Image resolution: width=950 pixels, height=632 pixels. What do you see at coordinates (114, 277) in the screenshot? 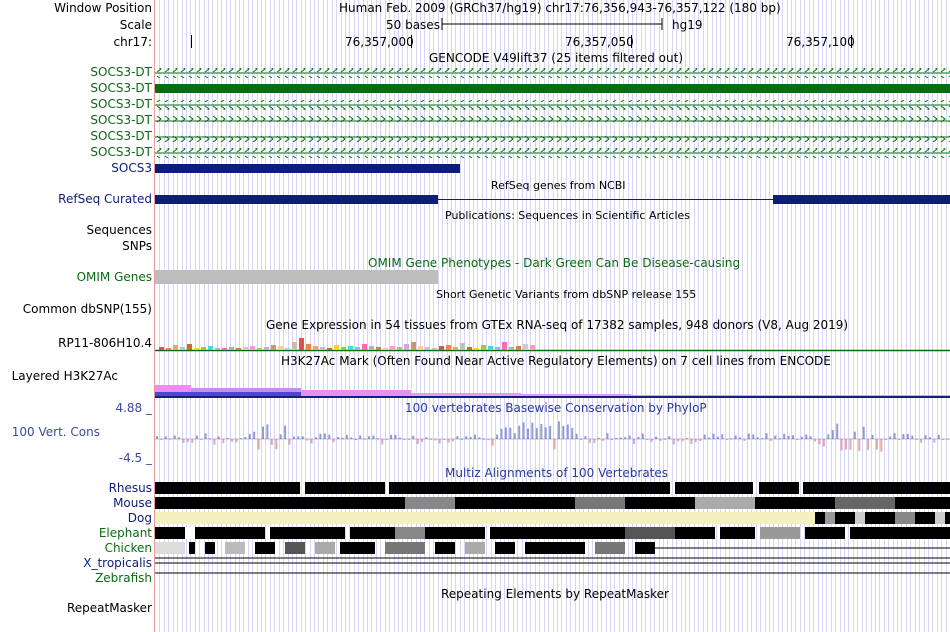
I see `omim-label: OMIM Genes` at bounding box center [114, 277].